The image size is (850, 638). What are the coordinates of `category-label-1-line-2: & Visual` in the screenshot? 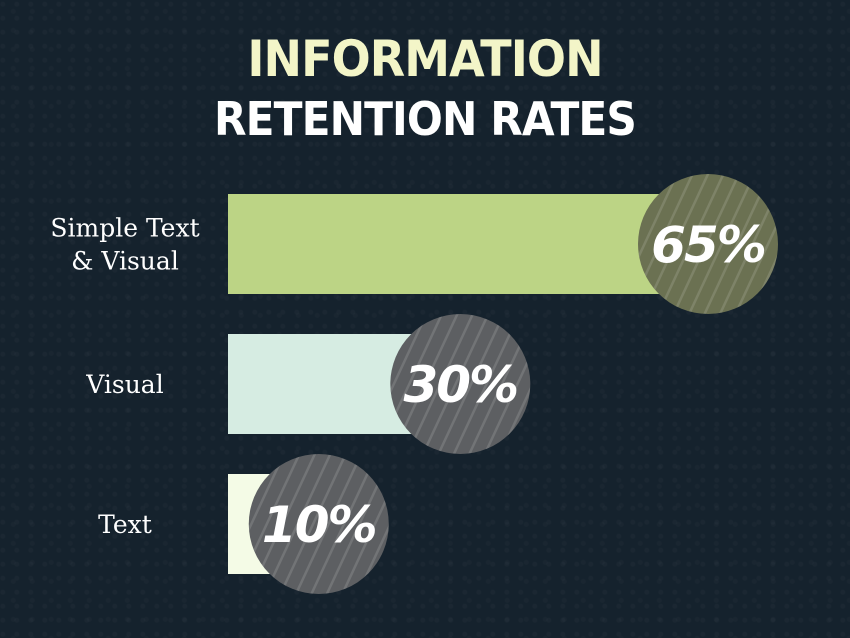 It's located at (125, 261).